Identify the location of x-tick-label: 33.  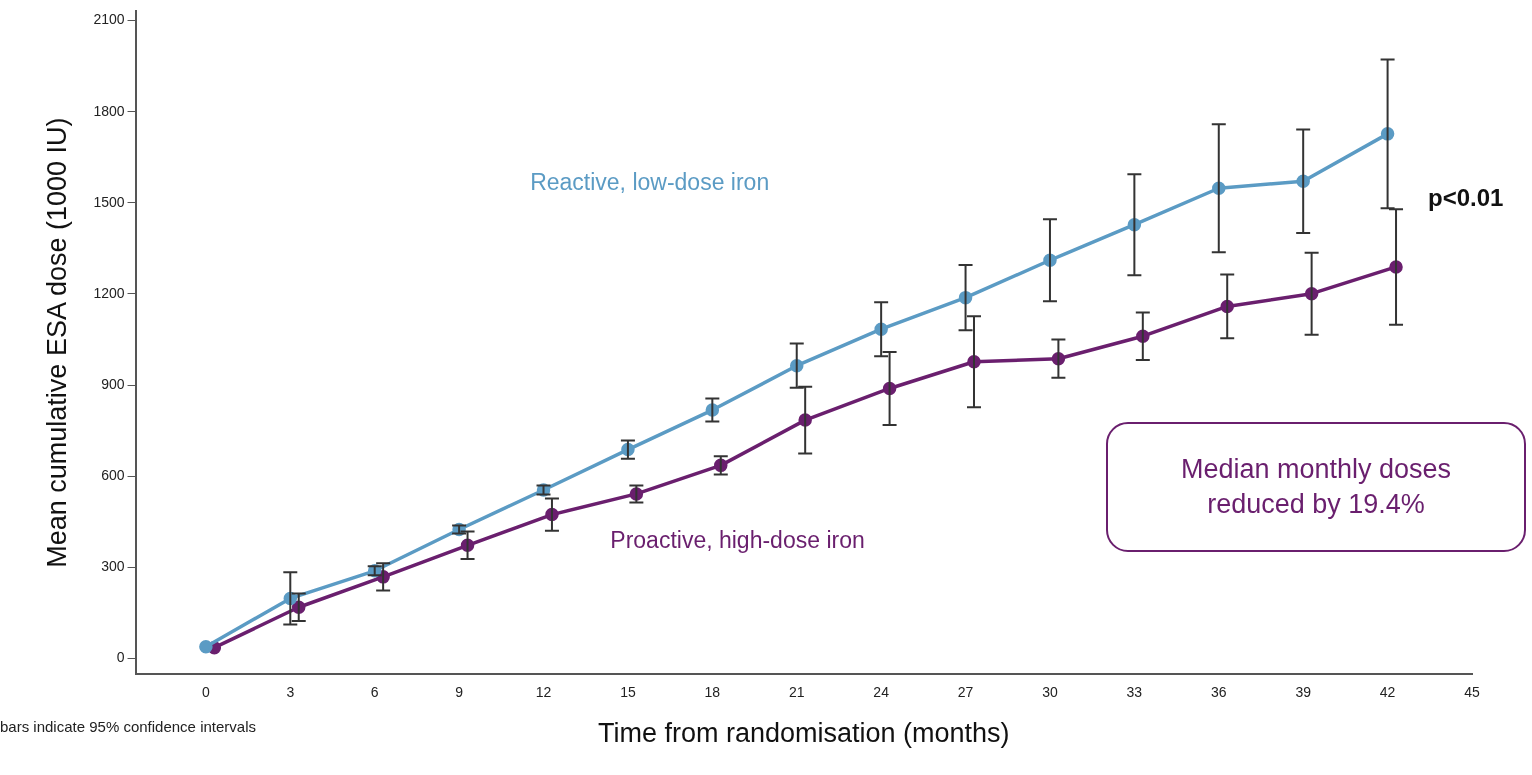
(1134, 692).